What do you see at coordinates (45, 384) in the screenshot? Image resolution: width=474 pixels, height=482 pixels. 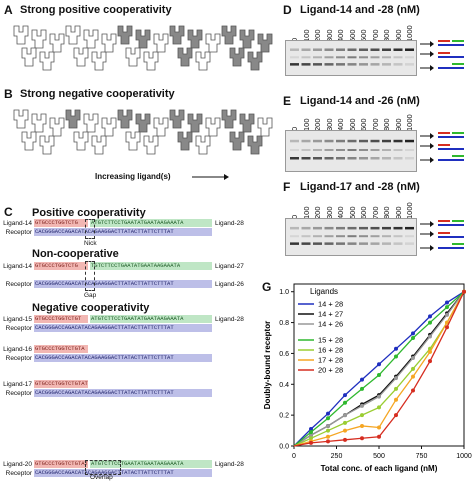 I see `ligand-sequence-row: Ligand-17 GTGCCCTGGTCTGTAT` at bounding box center [45, 384].